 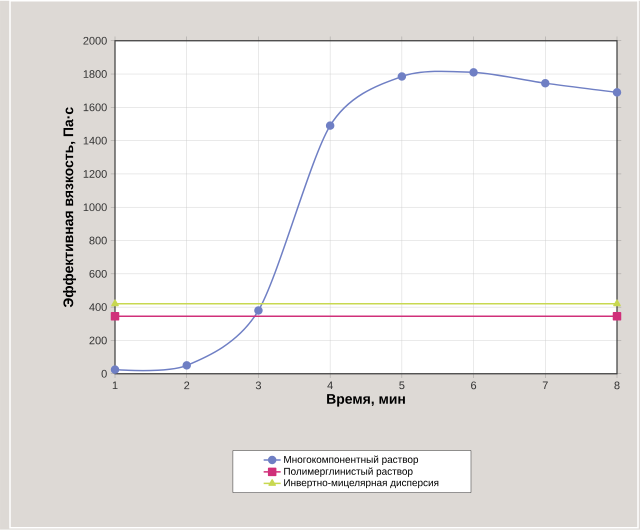 What do you see at coordinates (98, 340) in the screenshot?
I see `y-tick-label: 200` at bounding box center [98, 340].